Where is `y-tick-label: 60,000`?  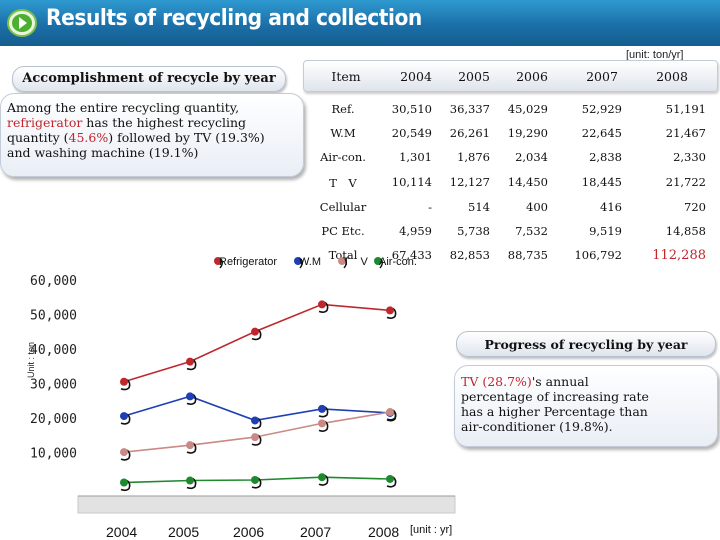
y-tick-label: 60,000 is located at coordinates (53, 281).